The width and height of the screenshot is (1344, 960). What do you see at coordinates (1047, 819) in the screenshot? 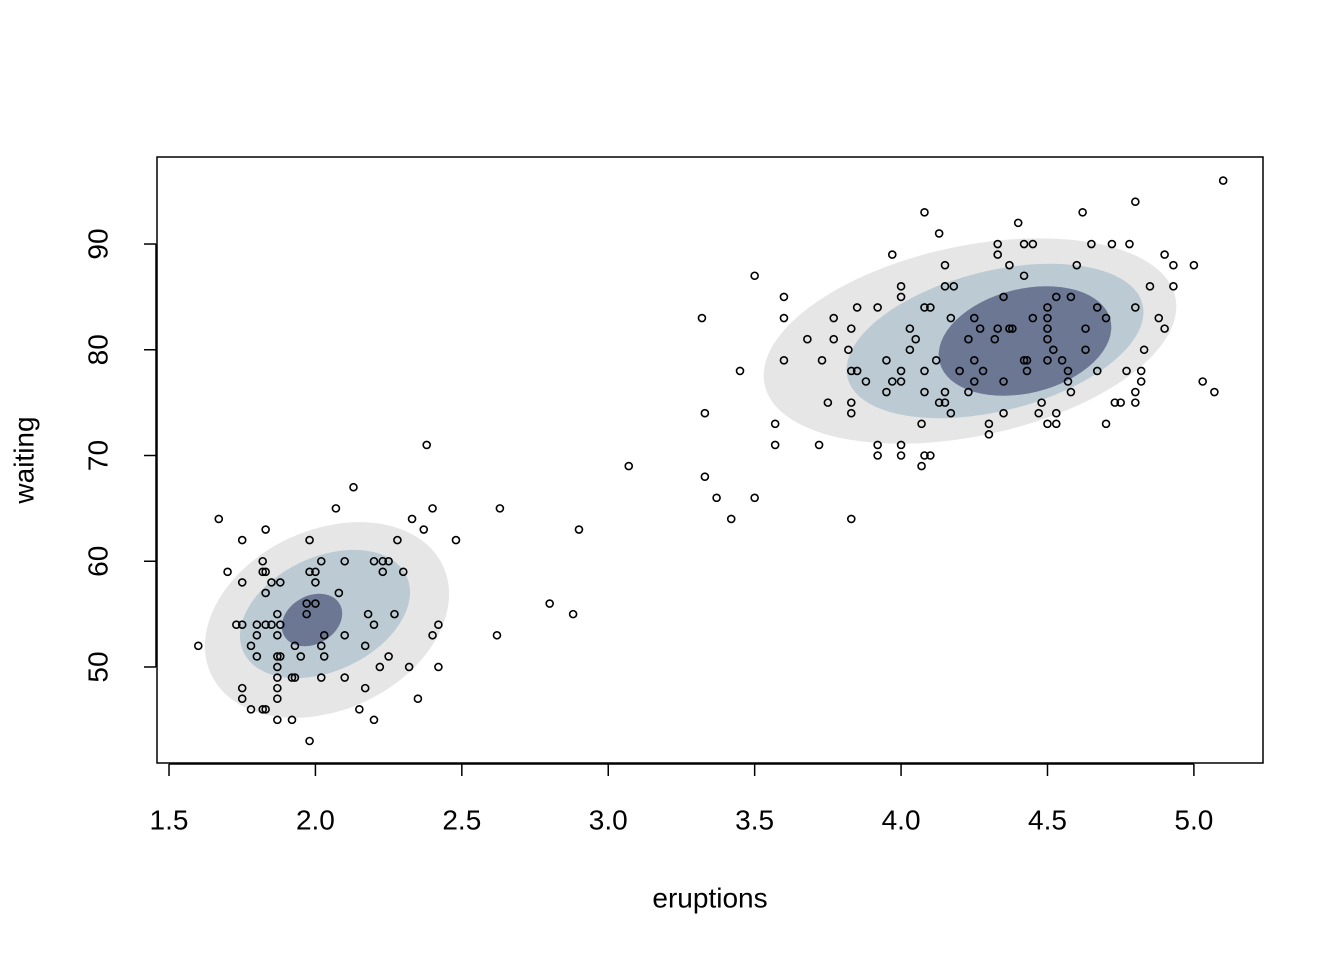
I see `x-tick-label: 4.5` at bounding box center [1047, 819].